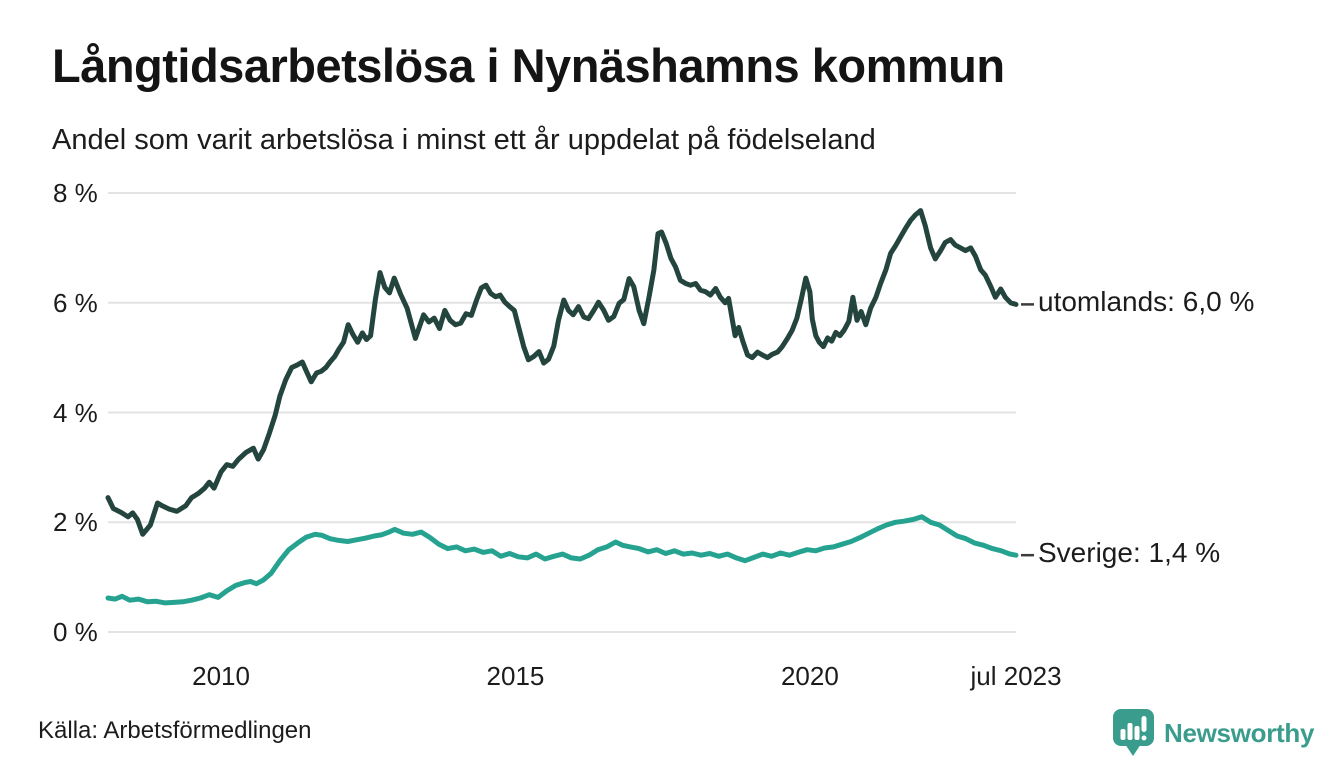  Describe the element at coordinates (1129, 553) in the screenshot. I see `series-end-label-sverige: Sverige: 1,4 %` at that location.